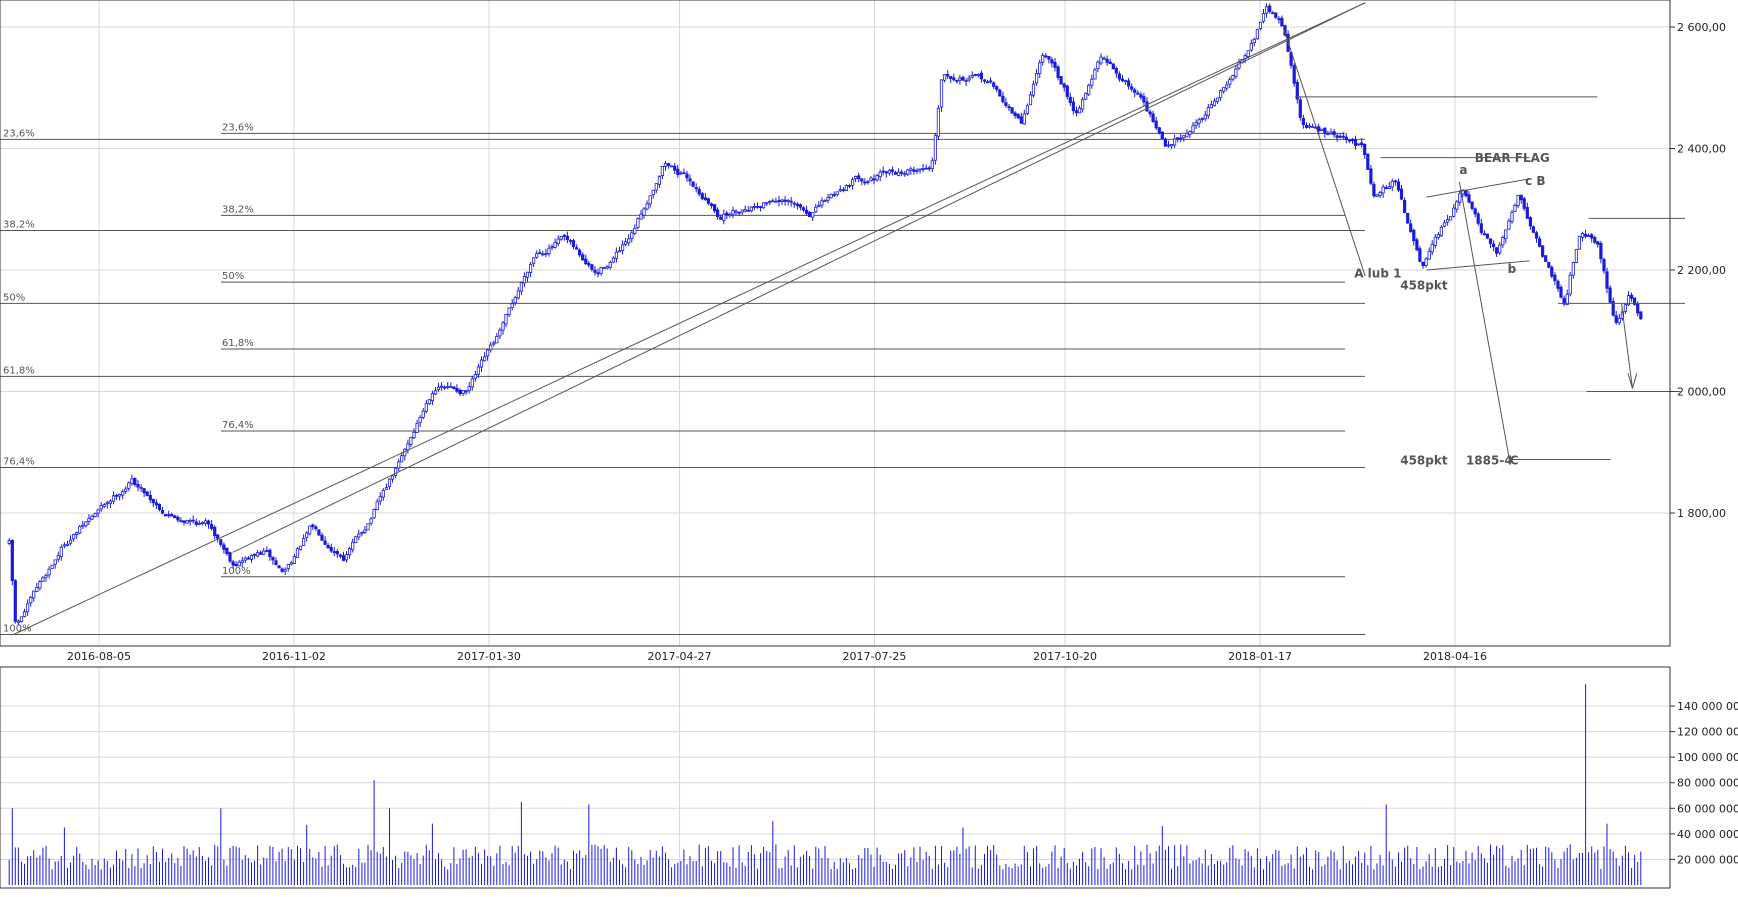 This screenshot has height=897, width=1738. What do you see at coordinates (1701, 27) in the screenshot?
I see `y-tick-label: 2 600,00` at bounding box center [1701, 27].